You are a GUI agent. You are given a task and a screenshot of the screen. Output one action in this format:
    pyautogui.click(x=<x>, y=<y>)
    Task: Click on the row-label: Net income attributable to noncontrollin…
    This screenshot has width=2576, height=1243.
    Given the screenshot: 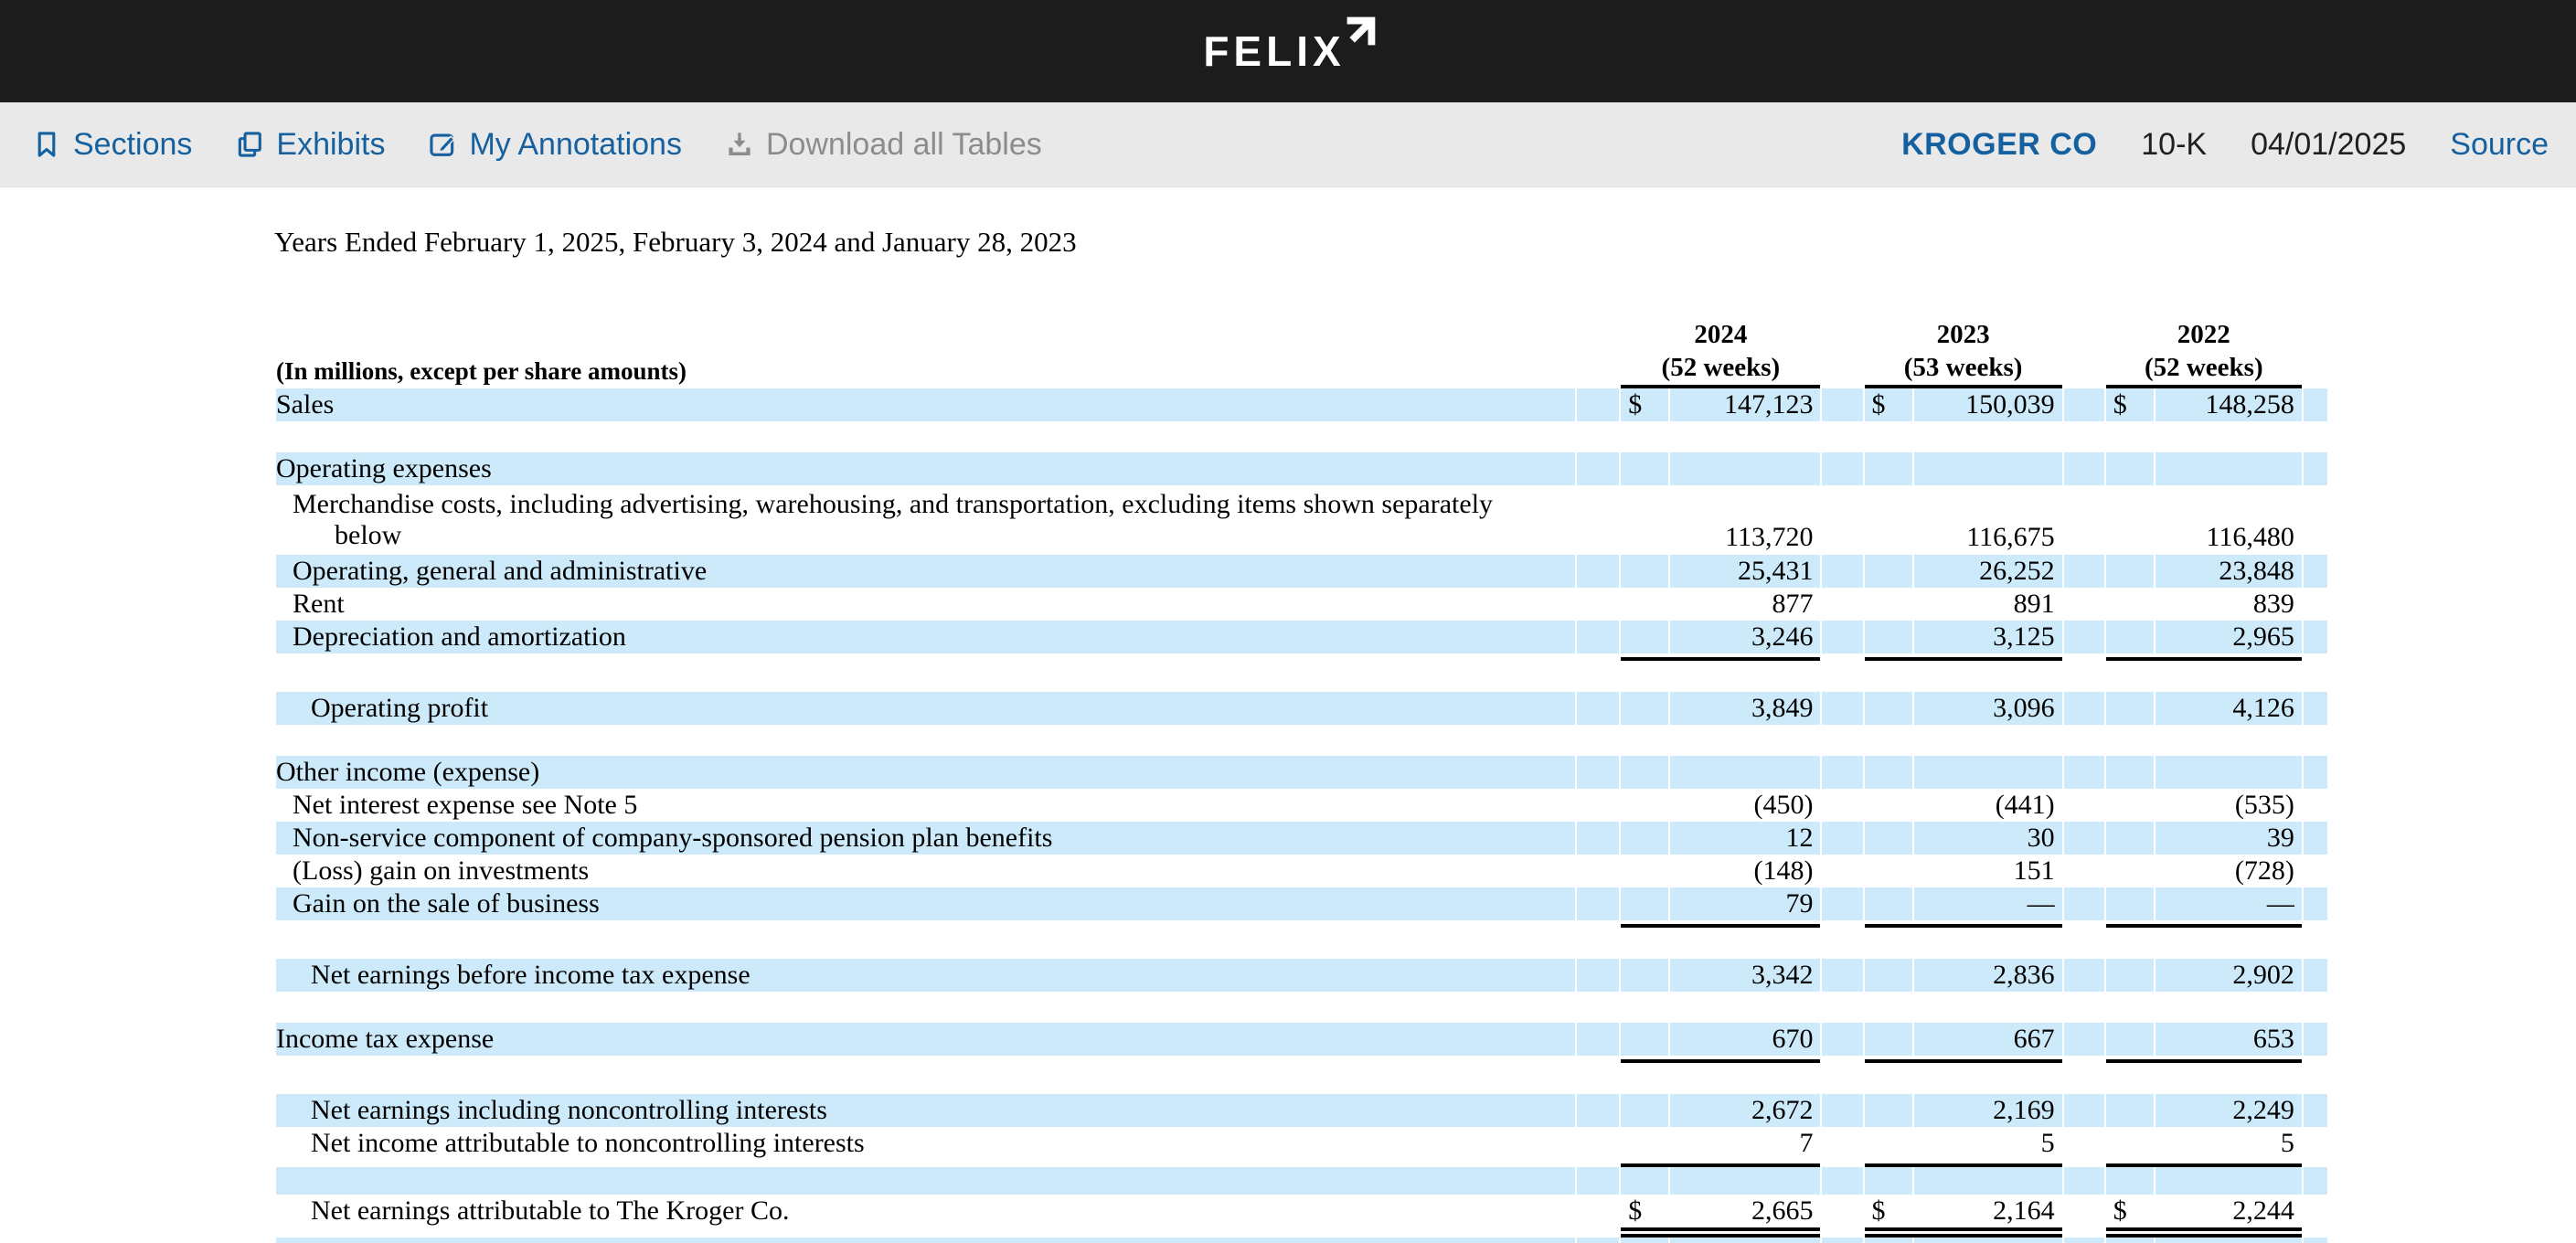 What is the action you would take?
    pyautogui.click(x=925, y=1143)
    